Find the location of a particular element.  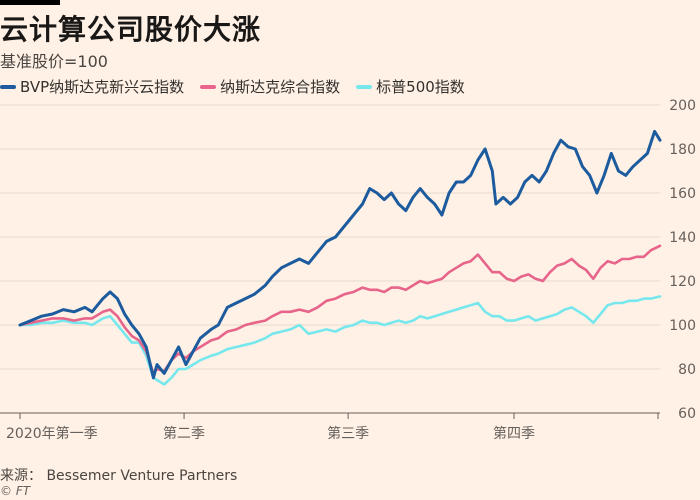

y-tick-label-80: 80 is located at coordinates (687, 370).